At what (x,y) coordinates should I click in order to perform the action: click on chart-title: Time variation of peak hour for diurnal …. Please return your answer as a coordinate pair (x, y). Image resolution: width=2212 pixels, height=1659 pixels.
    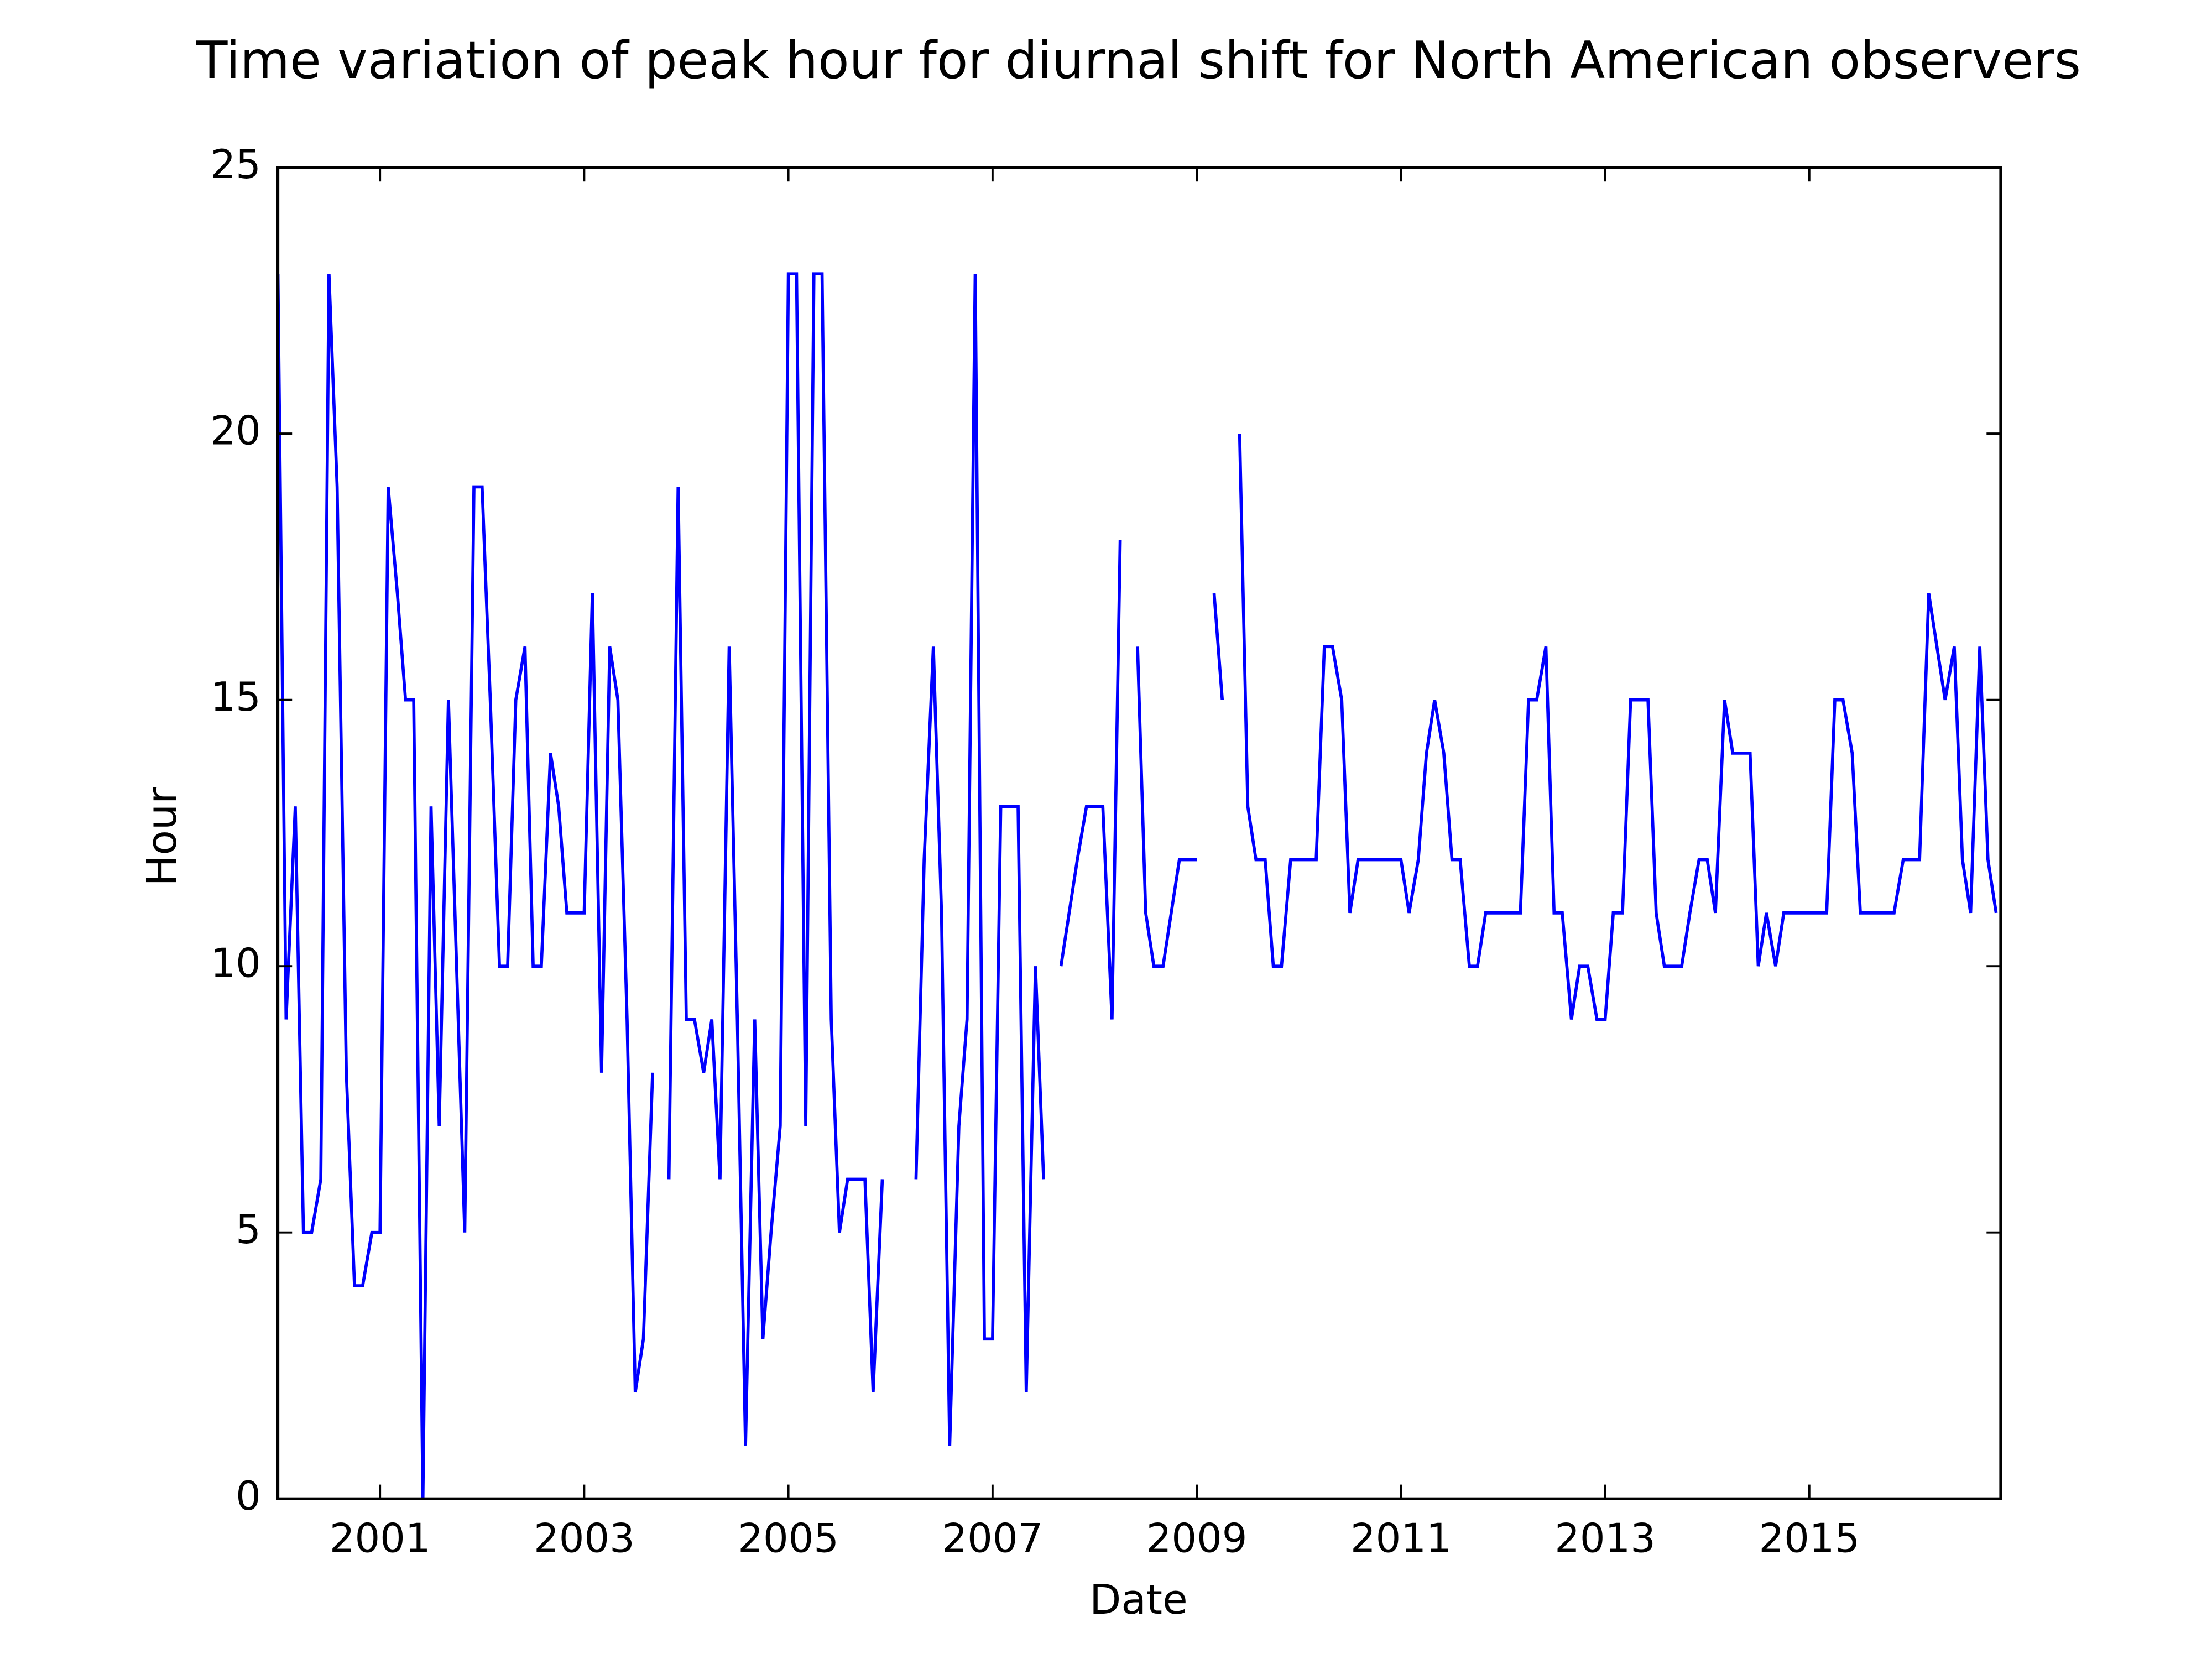
    Looking at the image, I should click on (1138, 60).